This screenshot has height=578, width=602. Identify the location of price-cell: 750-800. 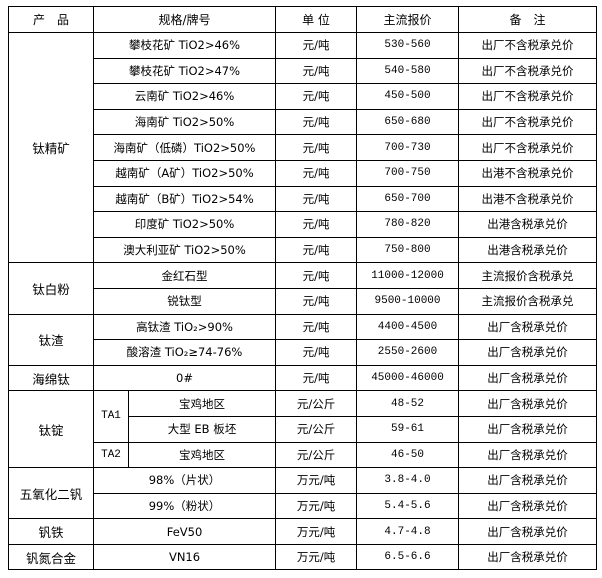
(408, 250).